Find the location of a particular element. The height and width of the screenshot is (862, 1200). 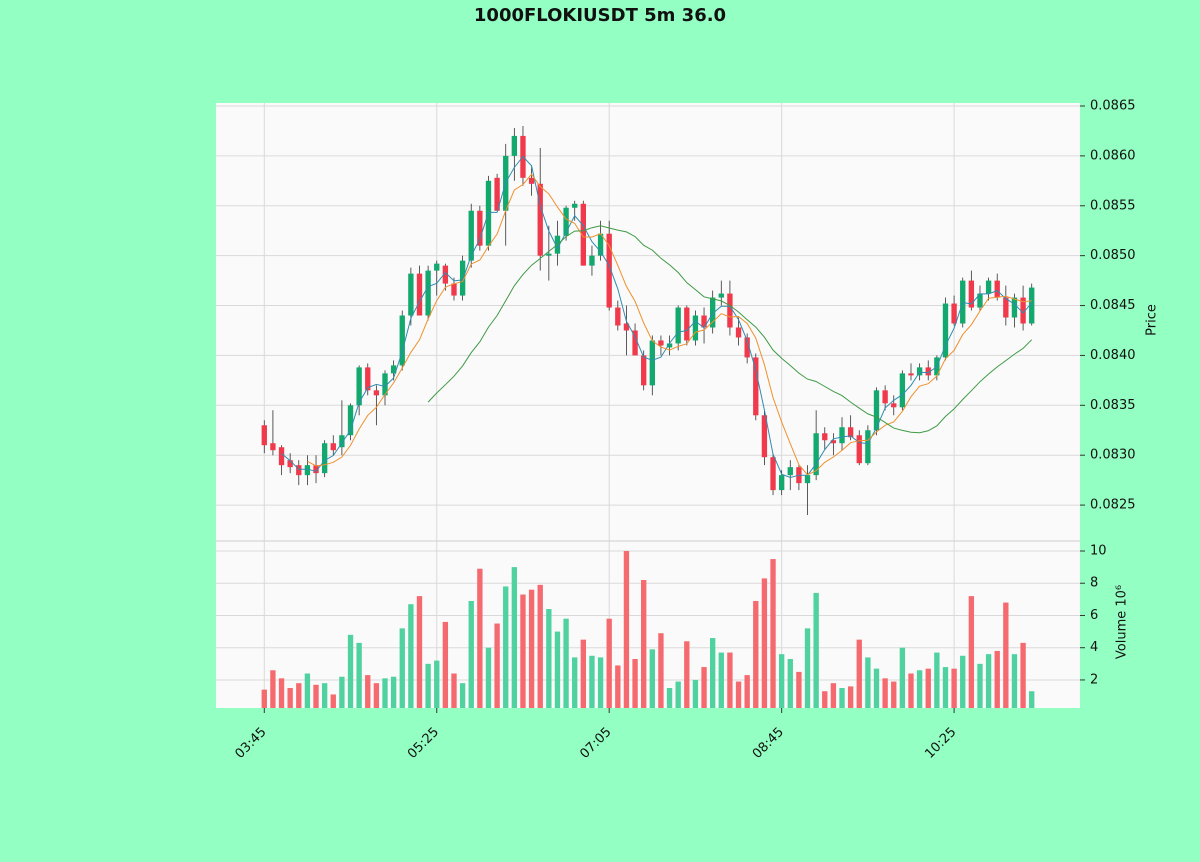

y-tick-label: 0.0865 is located at coordinates (1113, 105).